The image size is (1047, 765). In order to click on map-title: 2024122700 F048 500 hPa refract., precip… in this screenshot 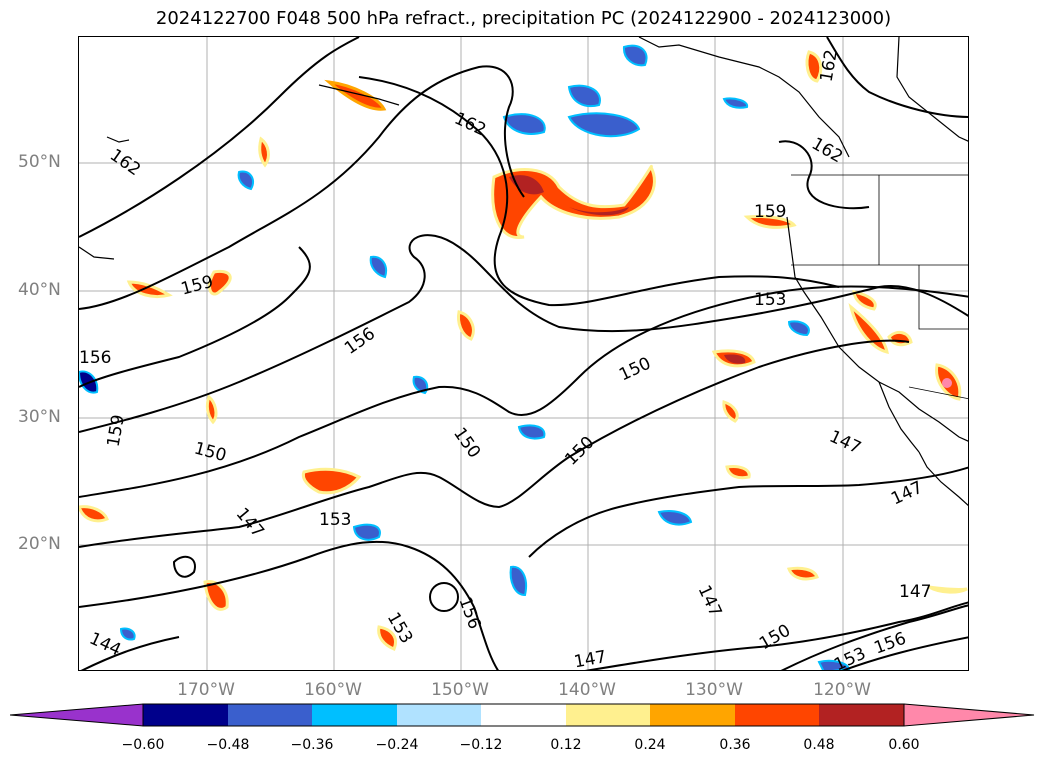, I will do `click(523, 18)`.